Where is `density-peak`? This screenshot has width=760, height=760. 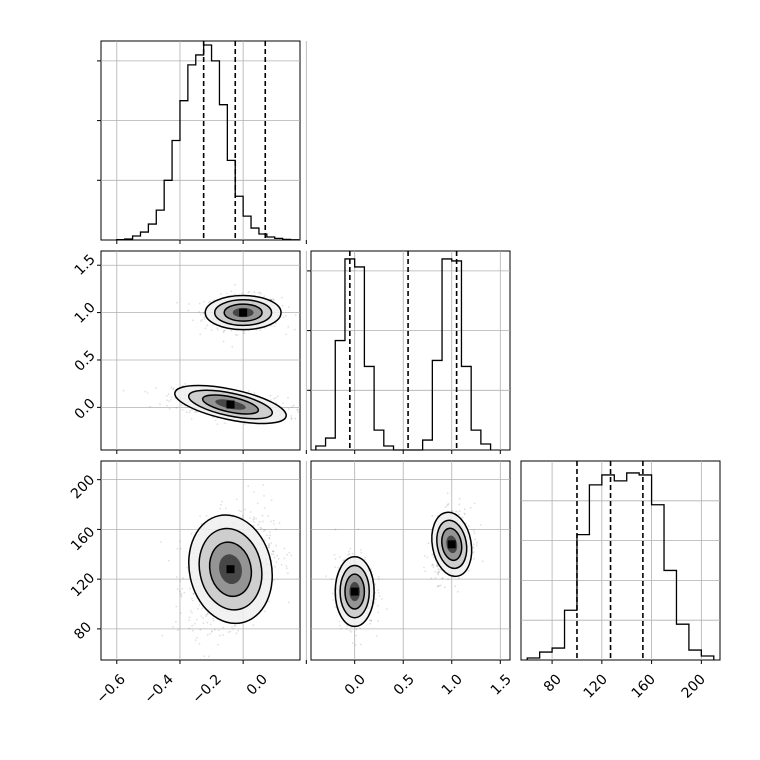
density-peak is located at coordinates (230, 569).